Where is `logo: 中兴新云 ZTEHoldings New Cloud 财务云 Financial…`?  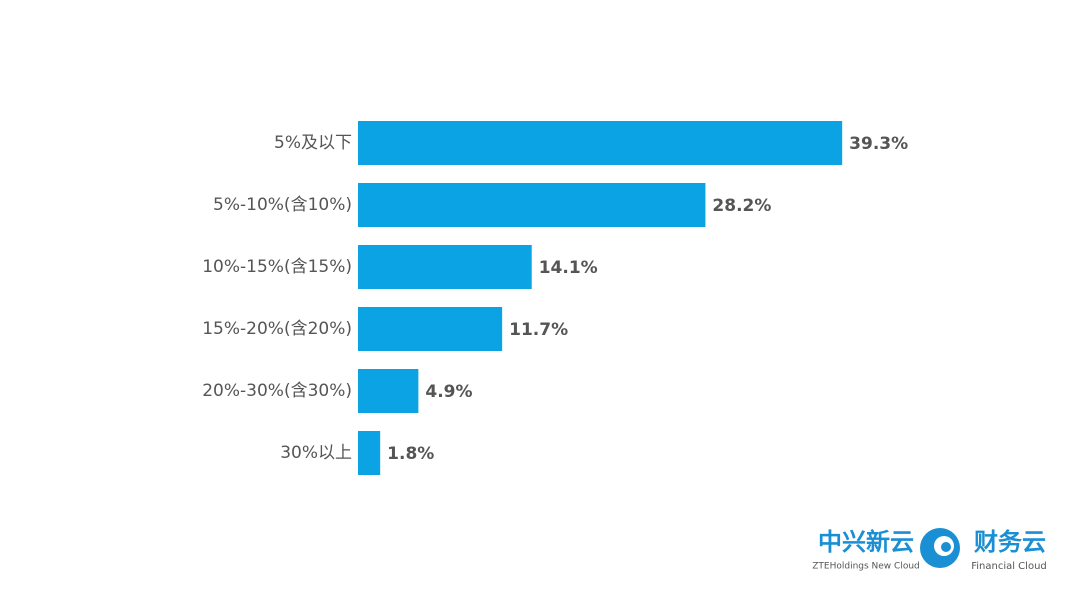 logo: 中兴新云 ZTEHoldings New Cloud 财务云 Financial… is located at coordinates (929, 550).